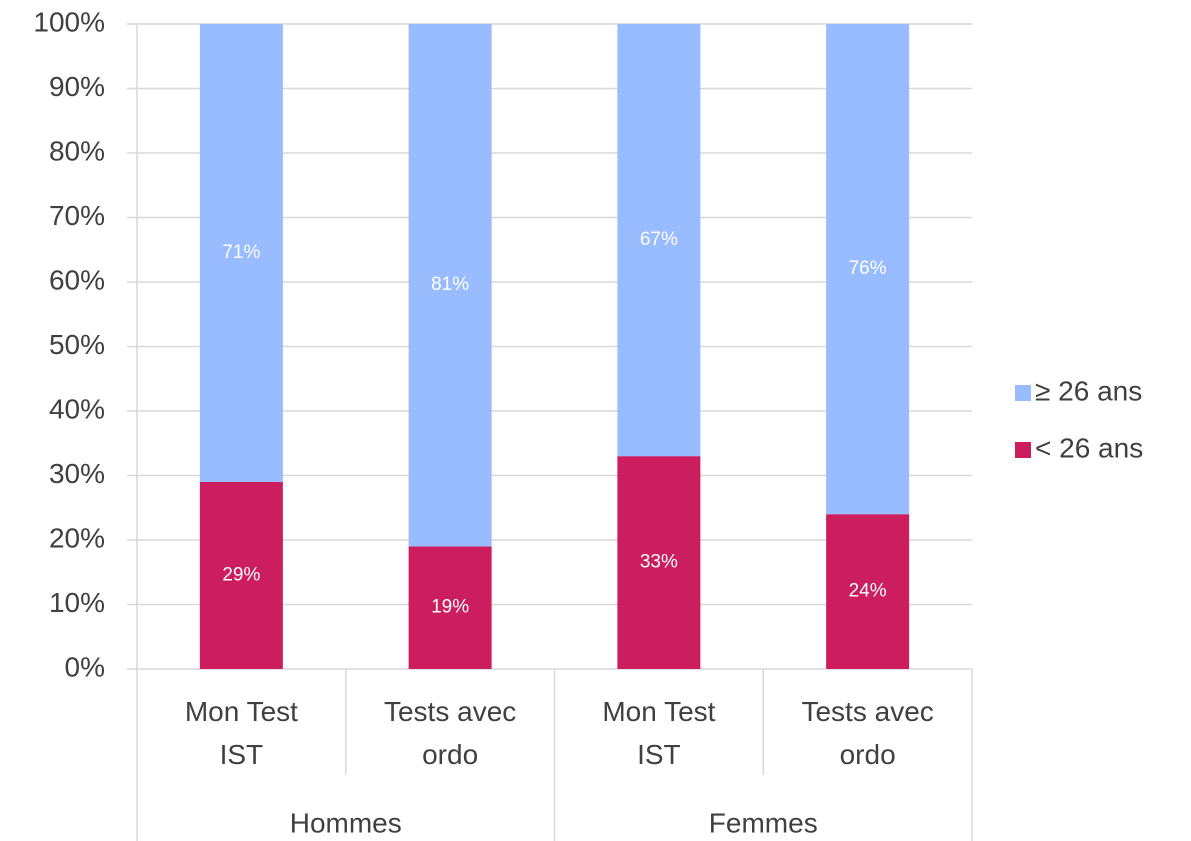 This screenshot has height=841, width=1191. What do you see at coordinates (763, 822) in the screenshot?
I see `group-label: Femmes` at bounding box center [763, 822].